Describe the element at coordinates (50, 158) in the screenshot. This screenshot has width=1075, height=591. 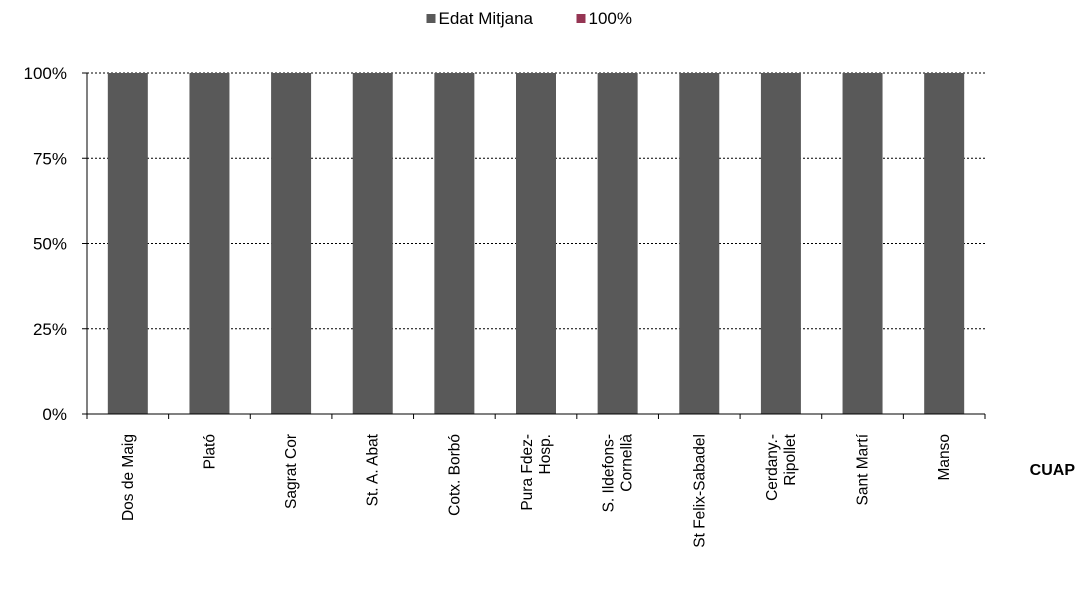
I see `y-tick-label: 75%` at that location.